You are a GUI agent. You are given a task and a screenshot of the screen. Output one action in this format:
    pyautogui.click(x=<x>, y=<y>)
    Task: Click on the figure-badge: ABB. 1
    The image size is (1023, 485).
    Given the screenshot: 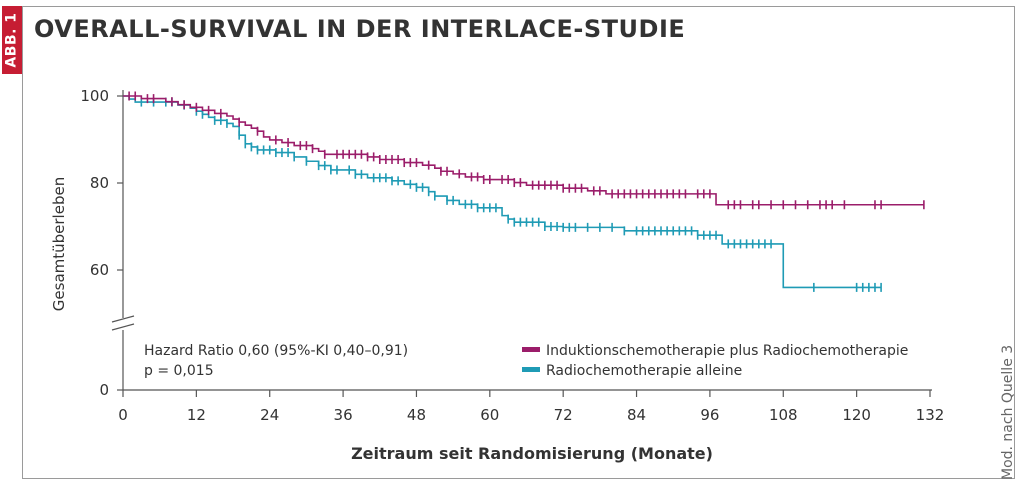 What is the action you would take?
    pyautogui.click(x=12, y=40)
    